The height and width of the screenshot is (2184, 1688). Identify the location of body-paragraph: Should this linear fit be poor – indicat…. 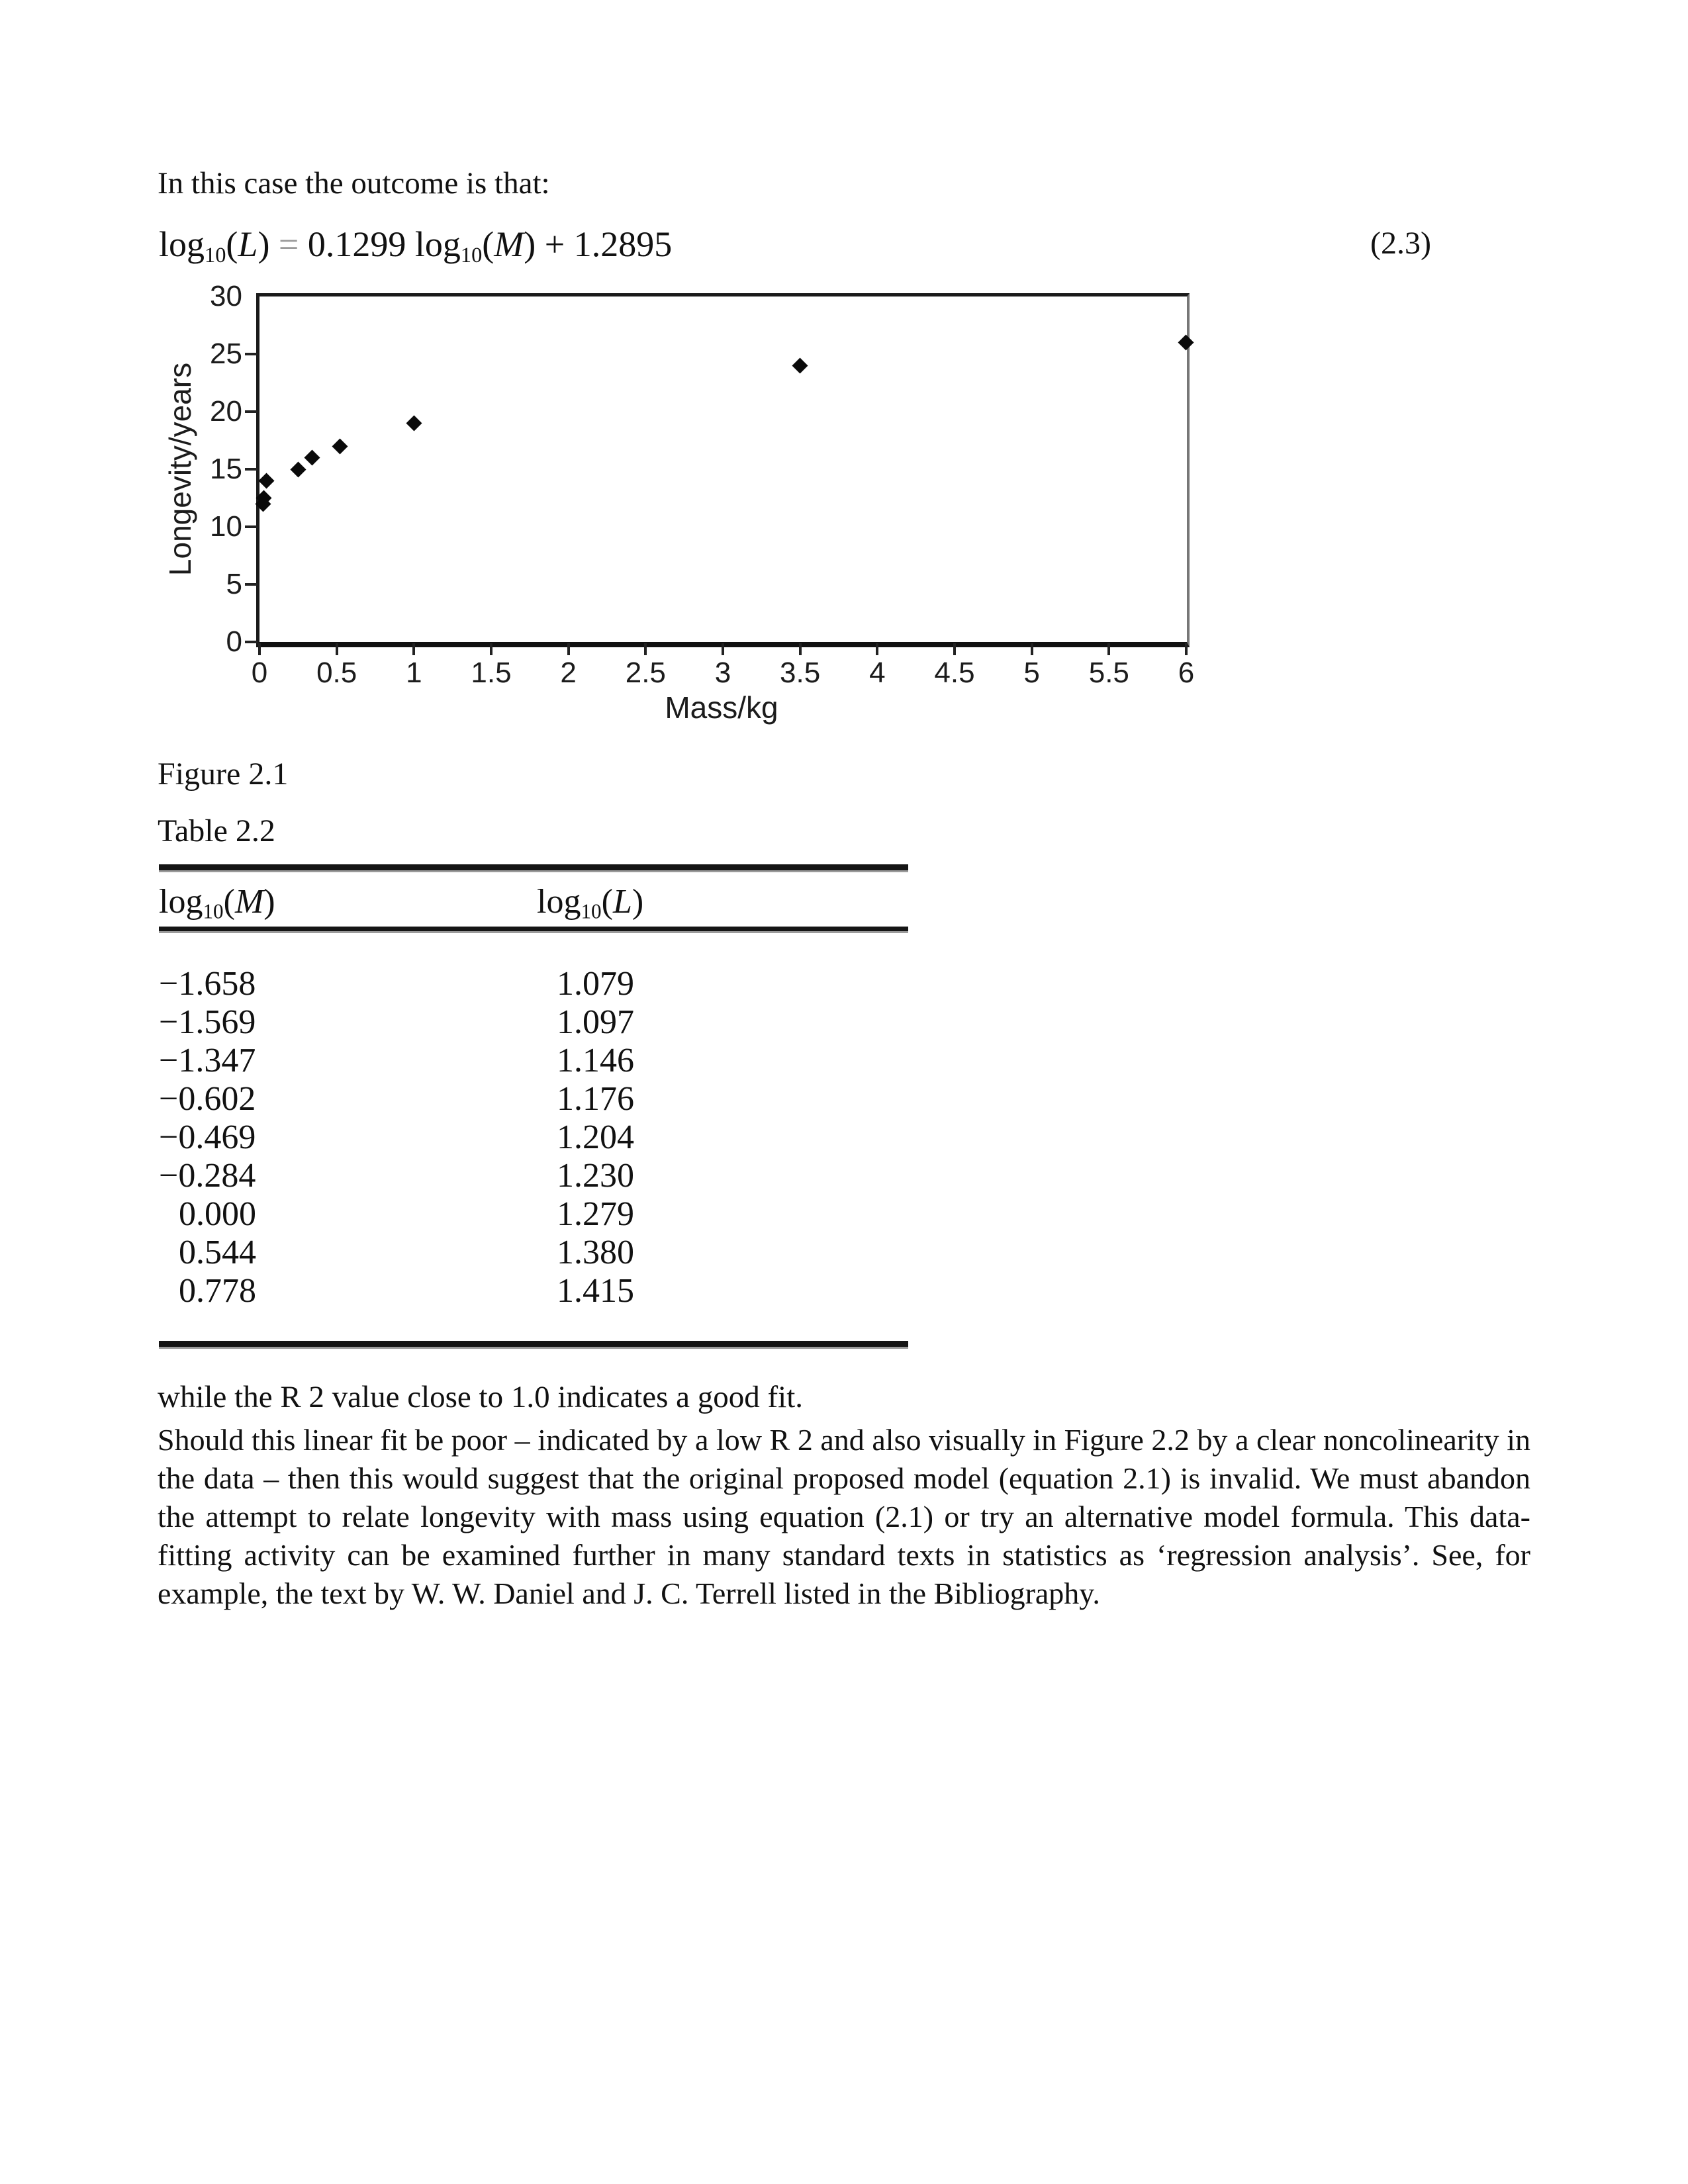
(844, 1516).